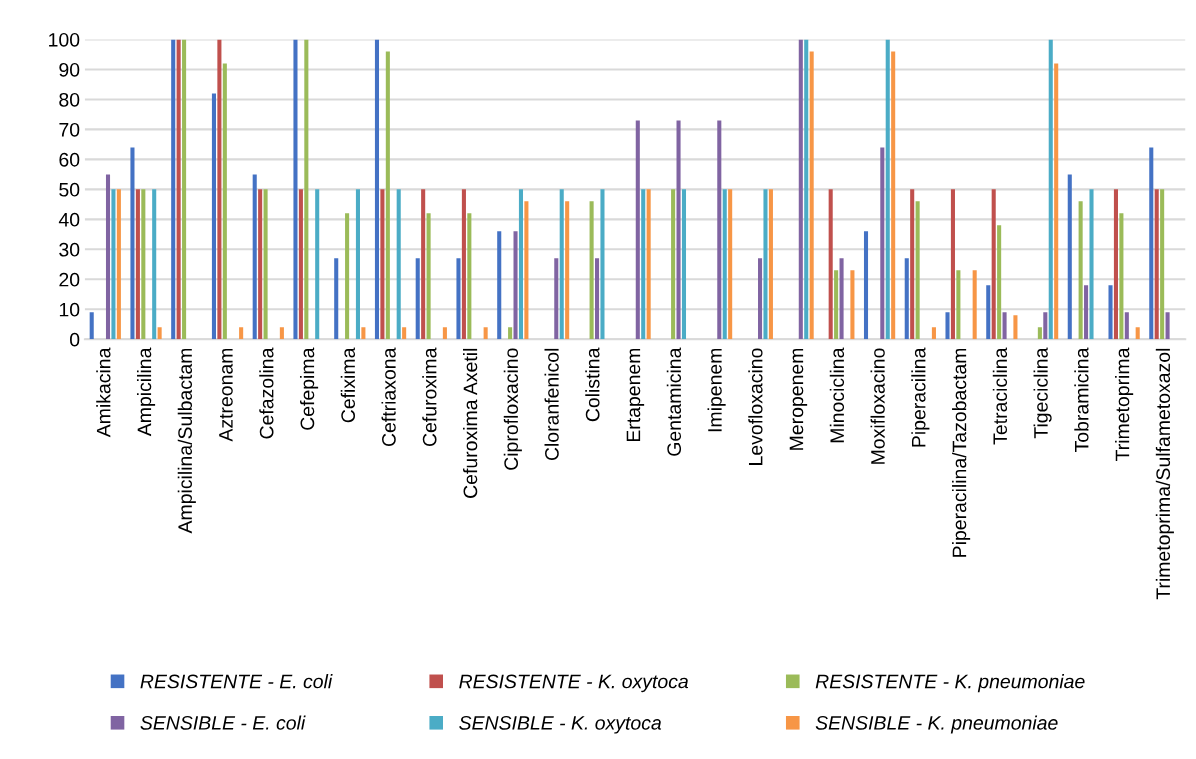  What do you see at coordinates (877, 406) in the screenshot?
I see `x-tick-label: Moxifloxacino` at bounding box center [877, 406].